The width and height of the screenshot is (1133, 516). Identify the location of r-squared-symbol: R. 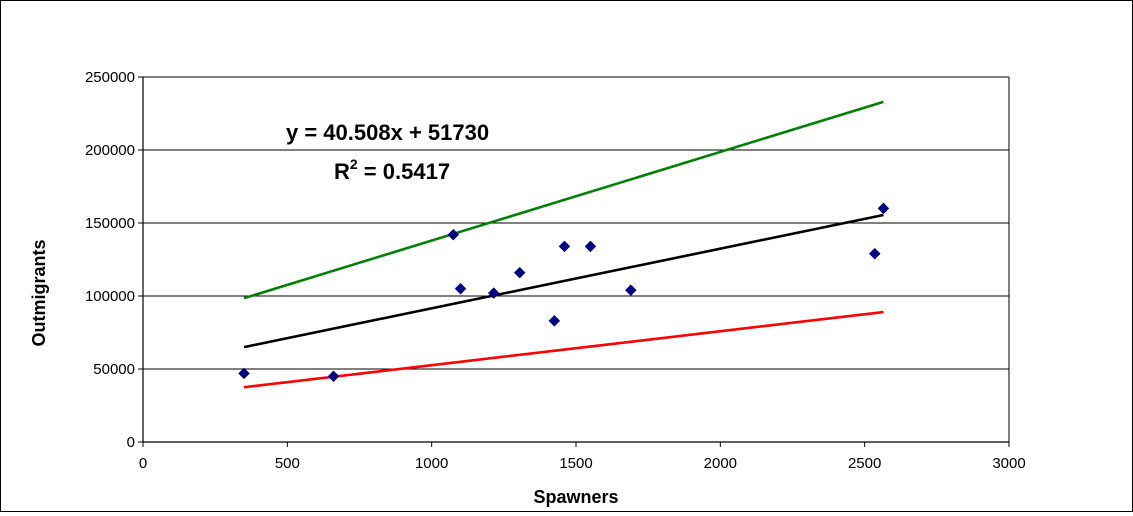
(342, 171).